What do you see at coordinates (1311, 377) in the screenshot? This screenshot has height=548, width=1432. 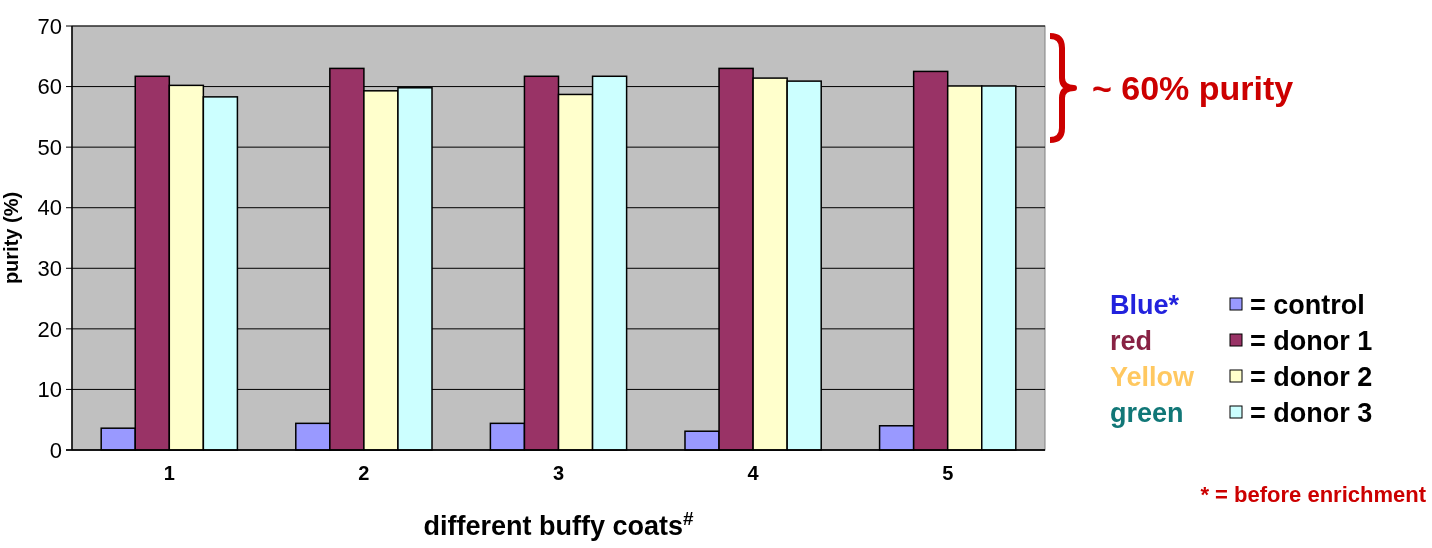 I see `legend-label: = donor 2` at bounding box center [1311, 377].